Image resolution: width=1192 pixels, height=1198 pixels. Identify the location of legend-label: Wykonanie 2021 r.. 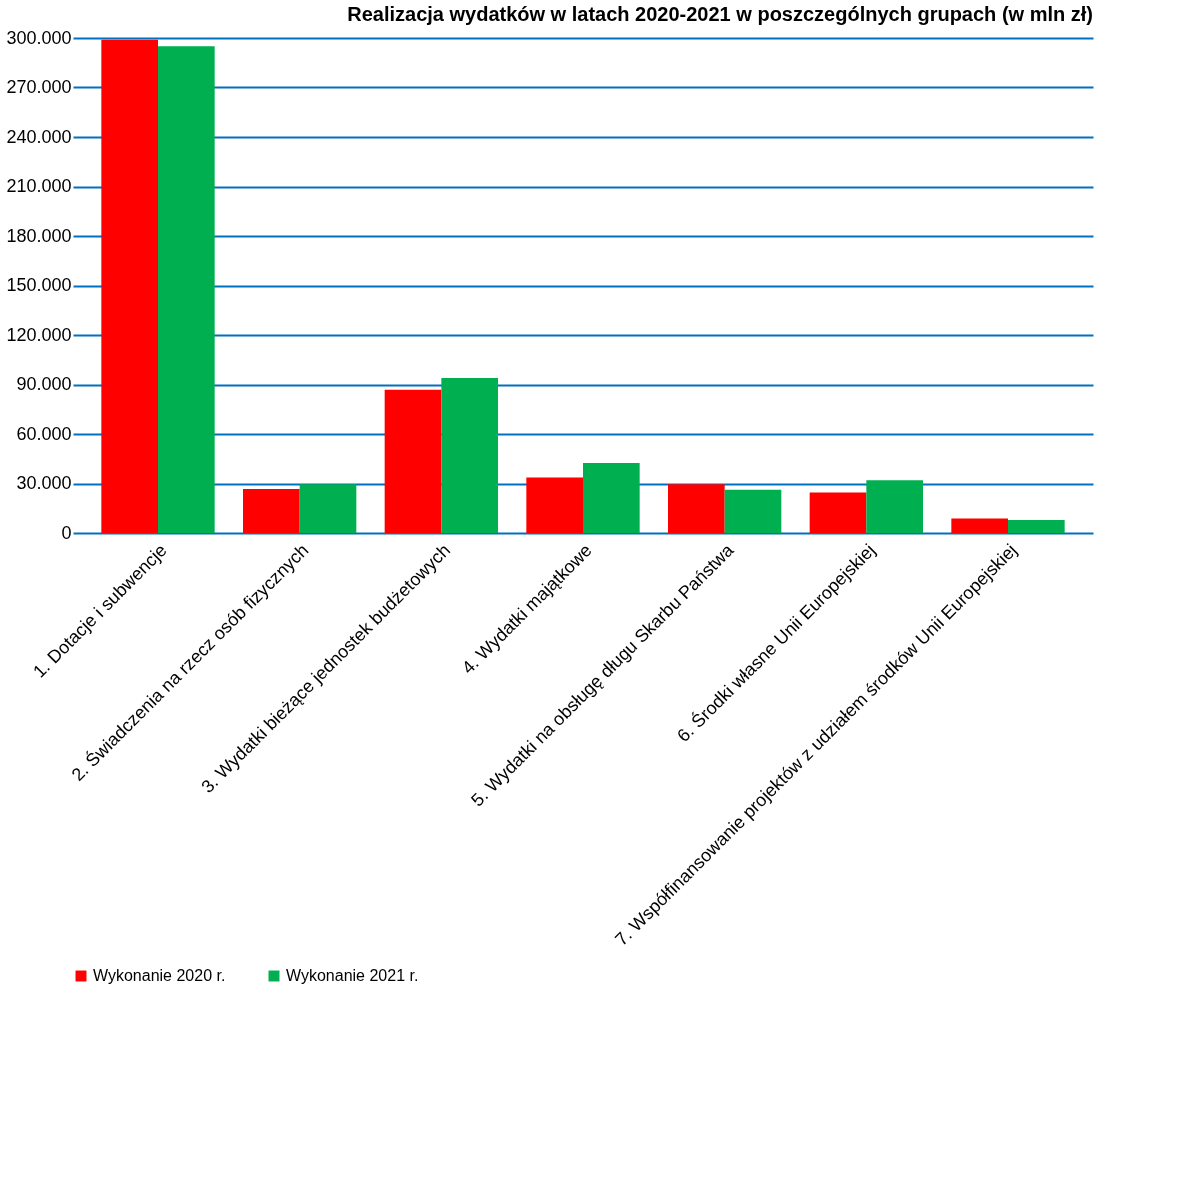
(352, 975).